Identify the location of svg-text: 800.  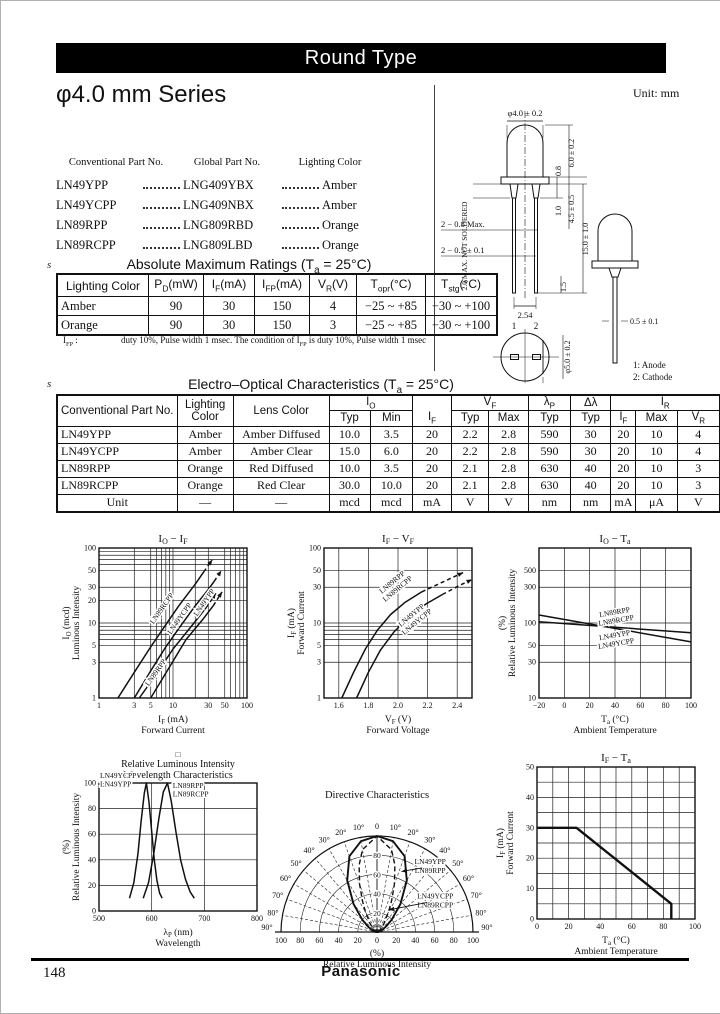
(257, 918).